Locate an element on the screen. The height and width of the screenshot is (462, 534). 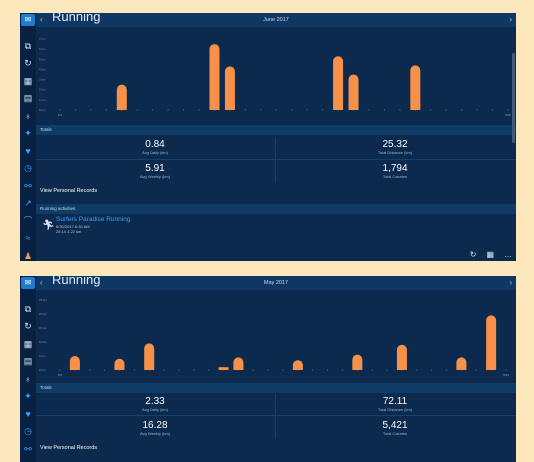
stat-label: Avg Daily (km) is located at coordinates (155, 152).